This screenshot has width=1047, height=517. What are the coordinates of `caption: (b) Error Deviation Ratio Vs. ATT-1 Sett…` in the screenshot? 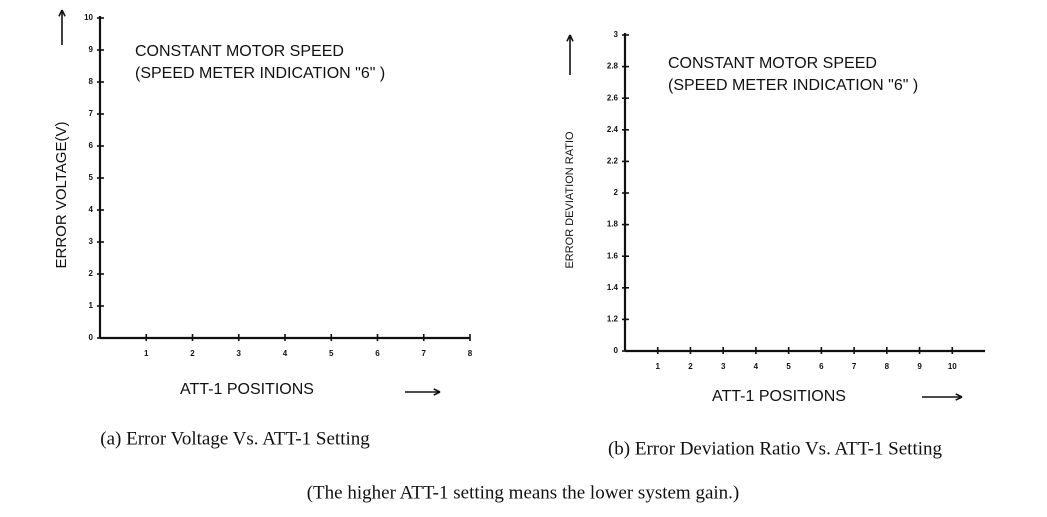 It's located at (775, 448).